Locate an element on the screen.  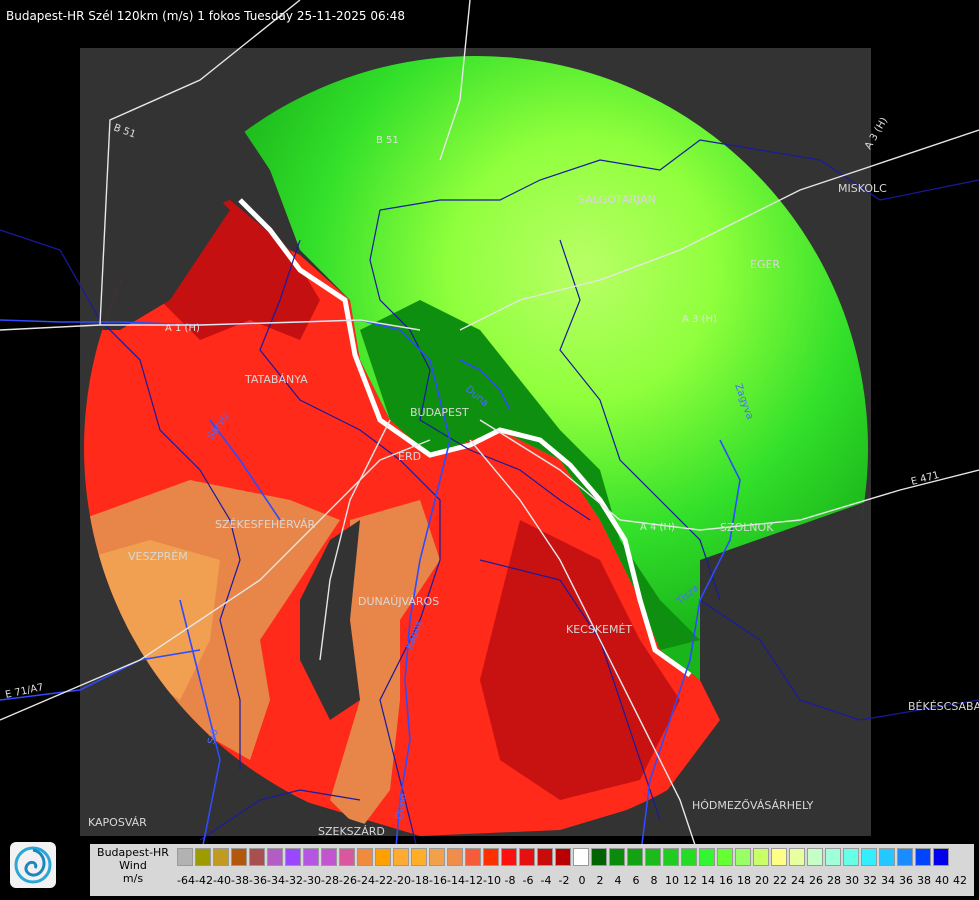
legend-tick-label: 36 is located at coordinates (906, 880).